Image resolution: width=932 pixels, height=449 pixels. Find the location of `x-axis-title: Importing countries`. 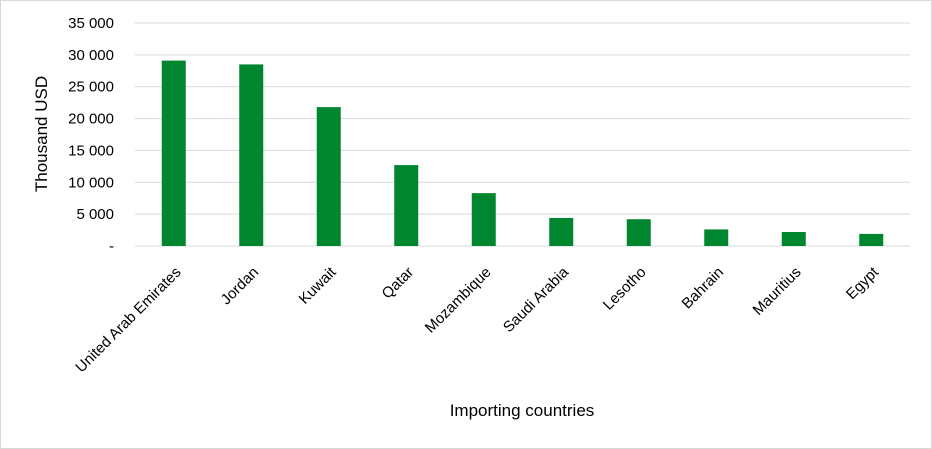

x-axis-title: Importing countries is located at coordinates (522, 410).